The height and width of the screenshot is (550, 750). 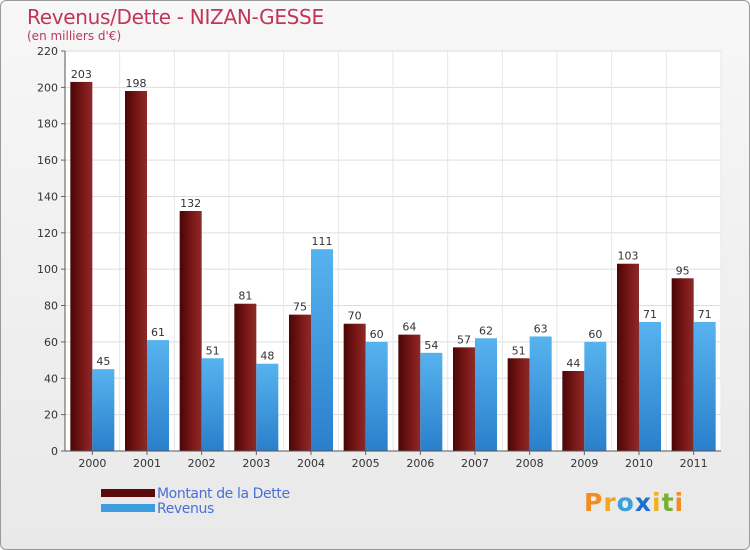 I want to click on x-tick-label: 2001, so click(x=147, y=463).